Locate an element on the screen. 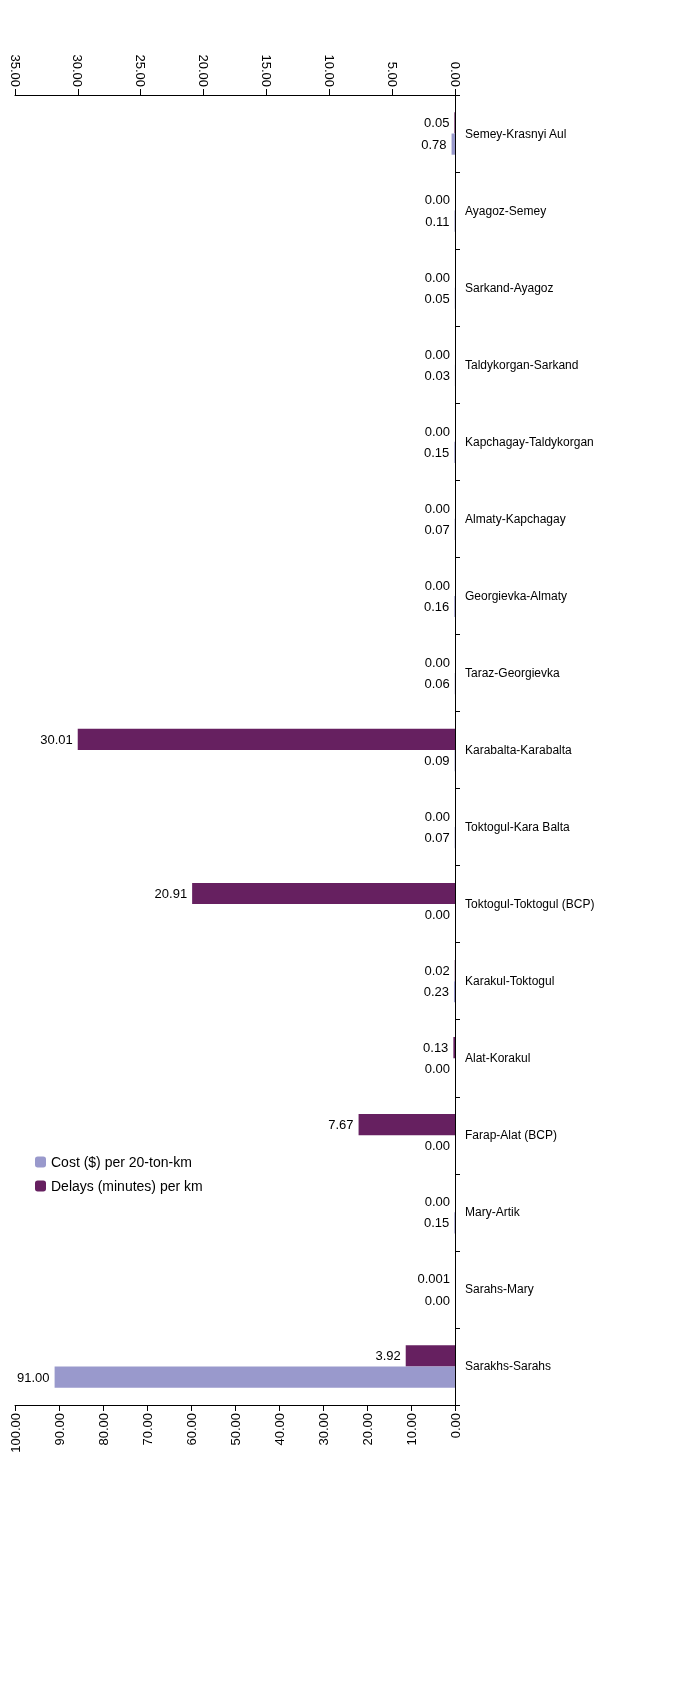 This screenshot has width=694, height=1701. data-label: 0.11 is located at coordinates (437, 221).